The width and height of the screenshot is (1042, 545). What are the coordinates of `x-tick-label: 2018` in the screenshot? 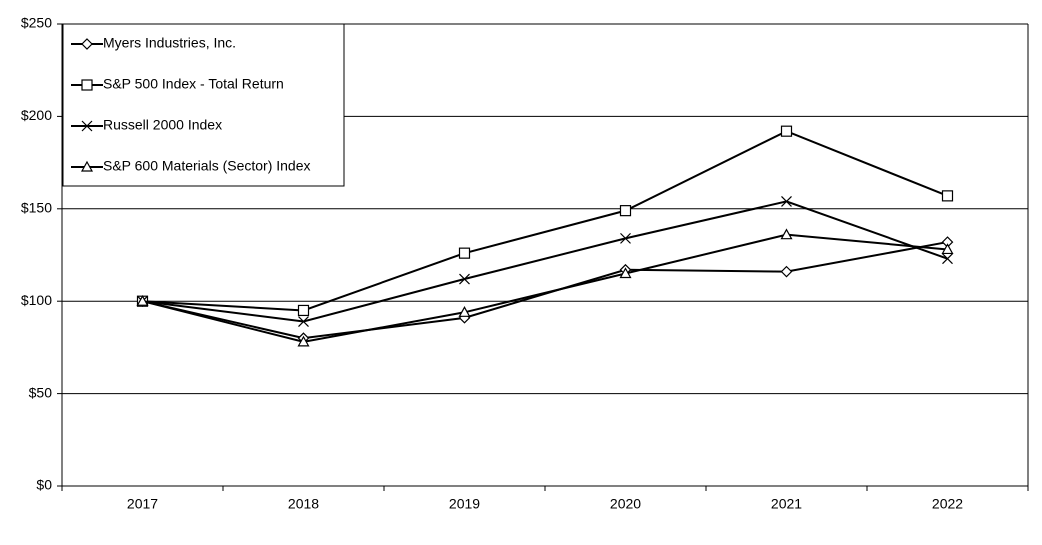 It's located at (303, 504).